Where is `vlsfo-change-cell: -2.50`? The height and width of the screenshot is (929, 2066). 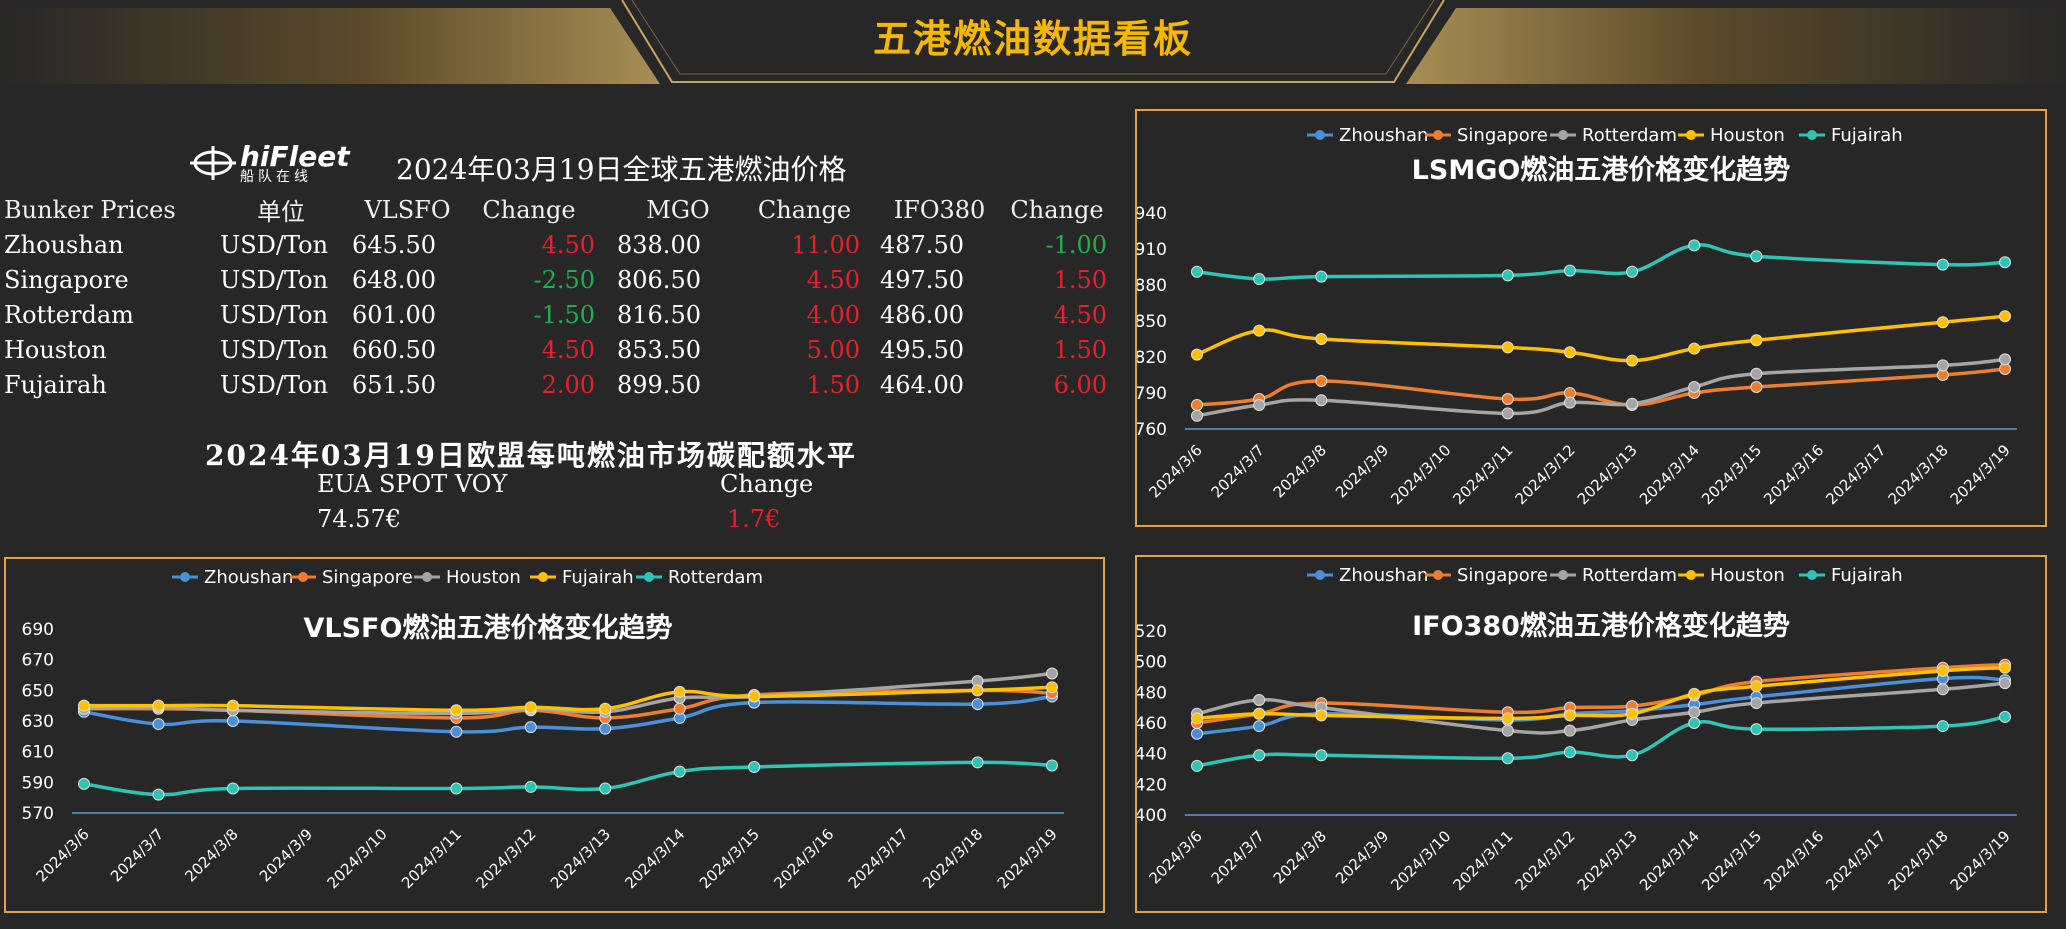
vlsfo-change-cell: -2.50 is located at coordinates (564, 279).